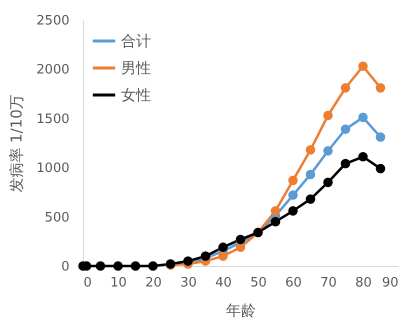 The width and height of the screenshot is (420, 326). I want to click on y-tick-label: 500, so click(57, 218).